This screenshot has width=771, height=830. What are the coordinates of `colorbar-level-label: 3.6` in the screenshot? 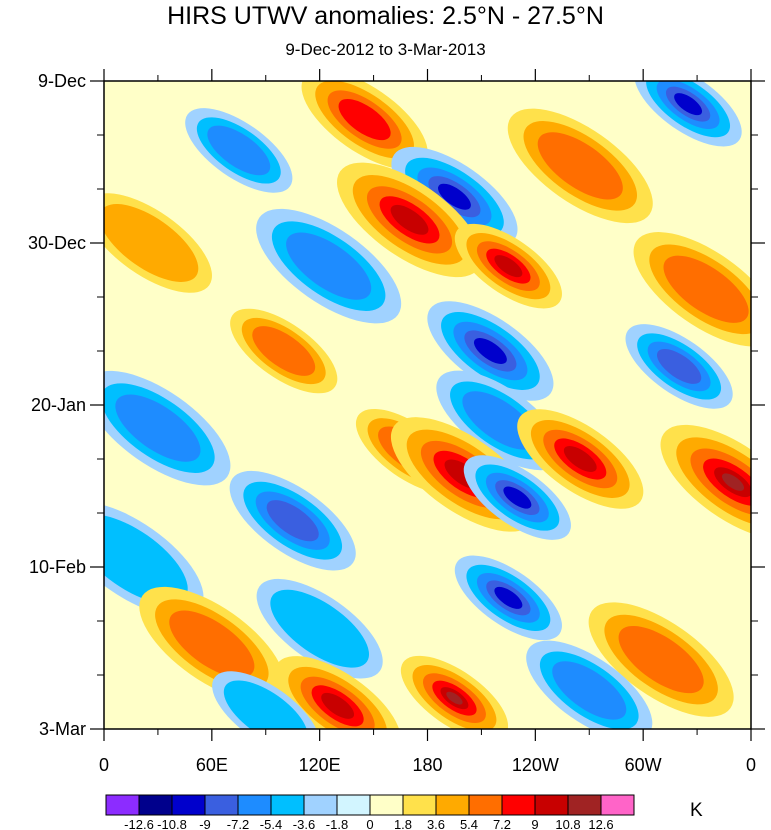 It's located at (436, 823).